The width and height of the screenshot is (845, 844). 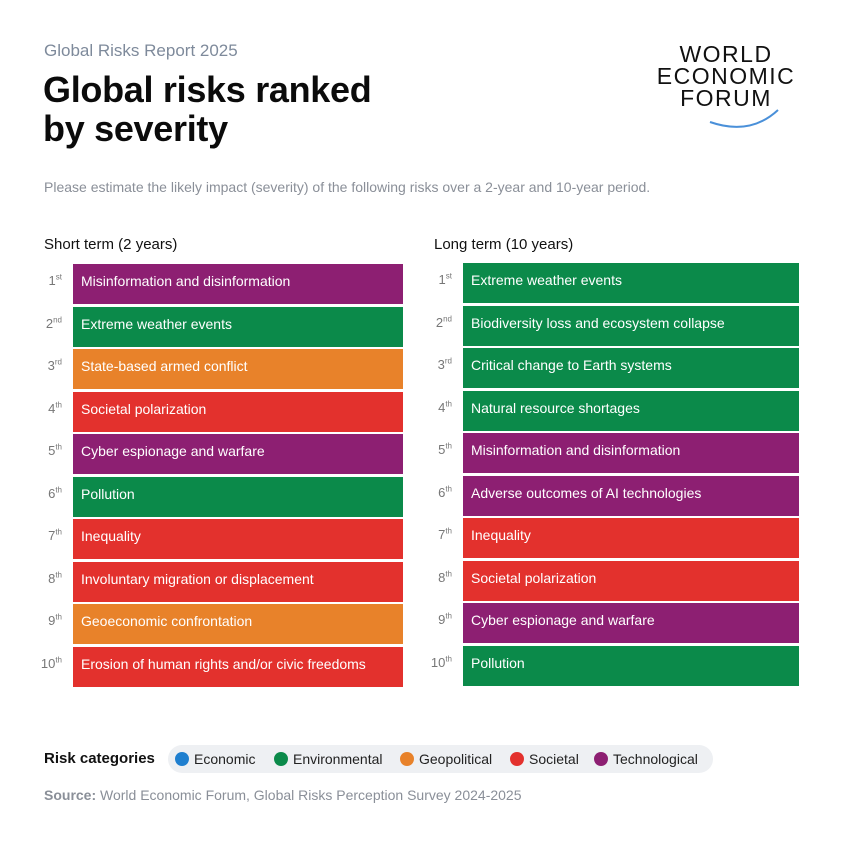 I want to click on legend-item: Technological, so click(x=646, y=759).